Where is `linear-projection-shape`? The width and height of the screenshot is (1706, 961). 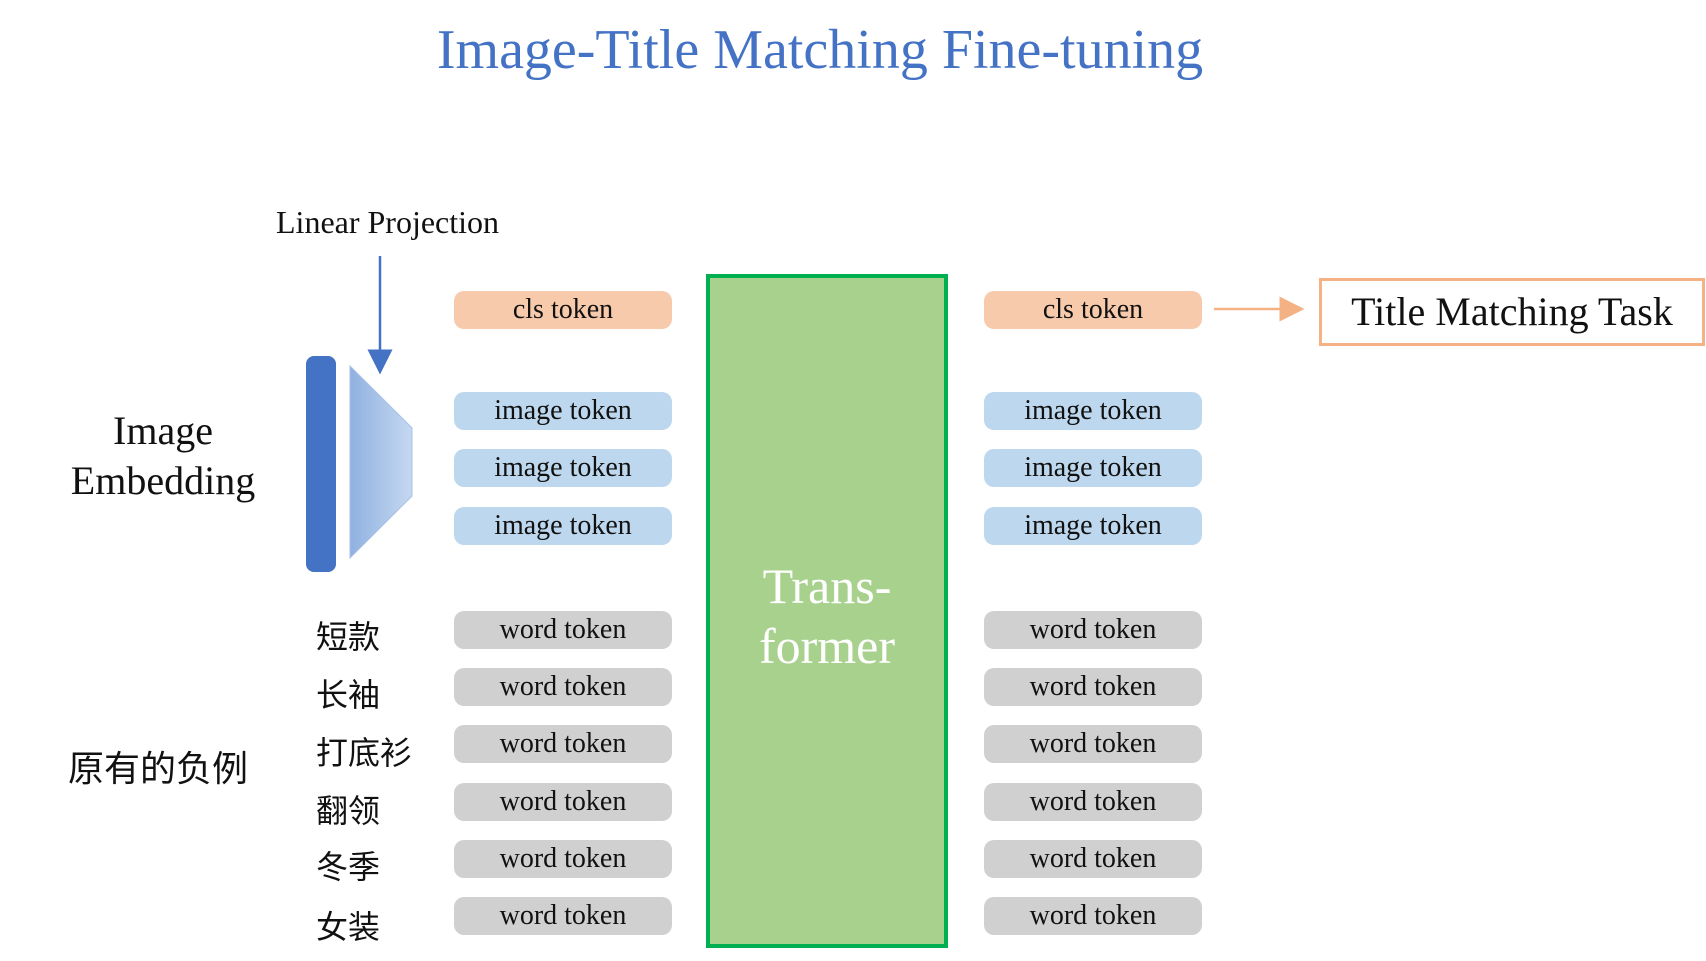
linear-projection-shape is located at coordinates (381, 462).